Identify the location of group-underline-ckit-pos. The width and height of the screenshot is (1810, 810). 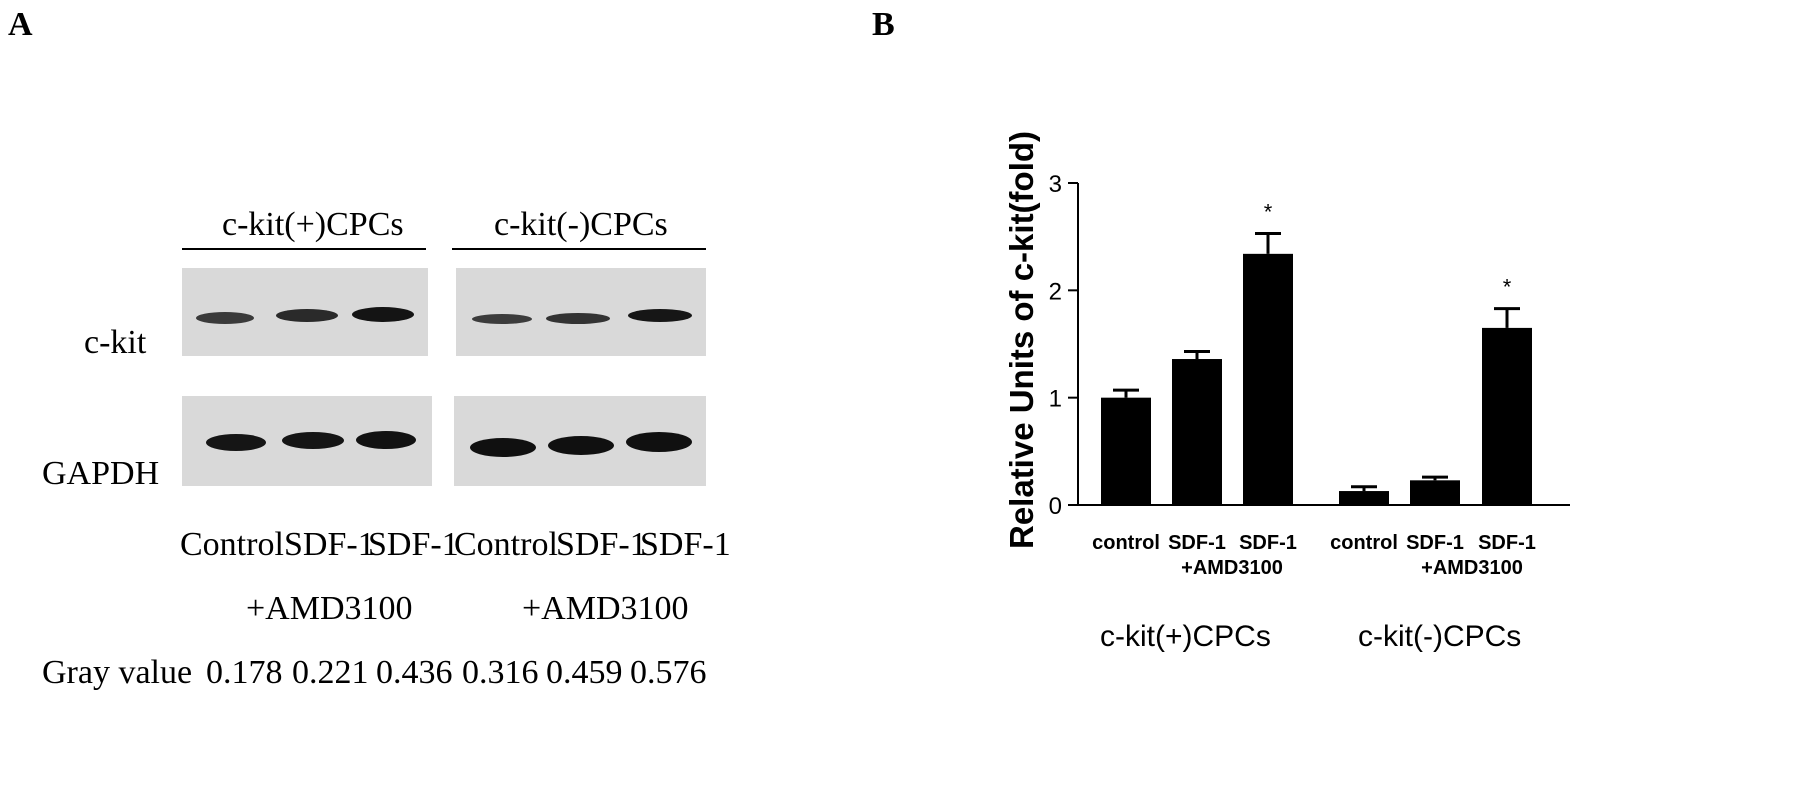
(304, 249).